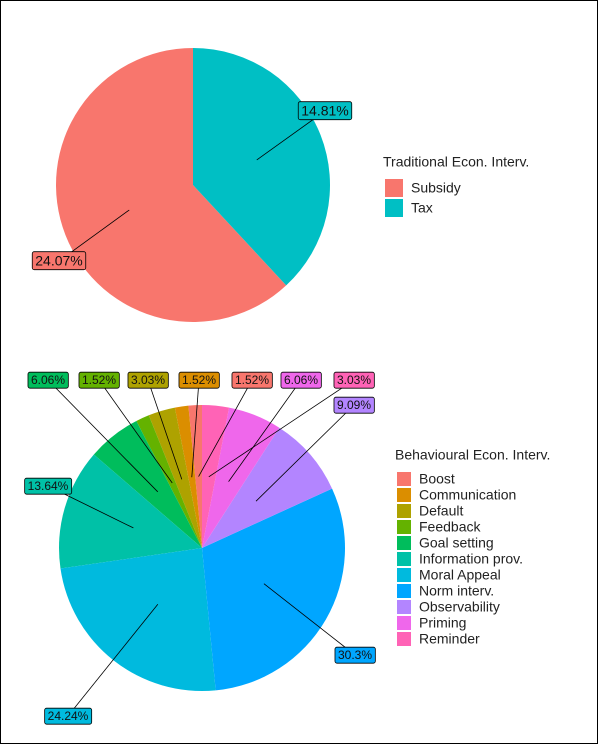 The width and height of the screenshot is (598, 744). I want to click on data-label: 30.3%, so click(355, 655).